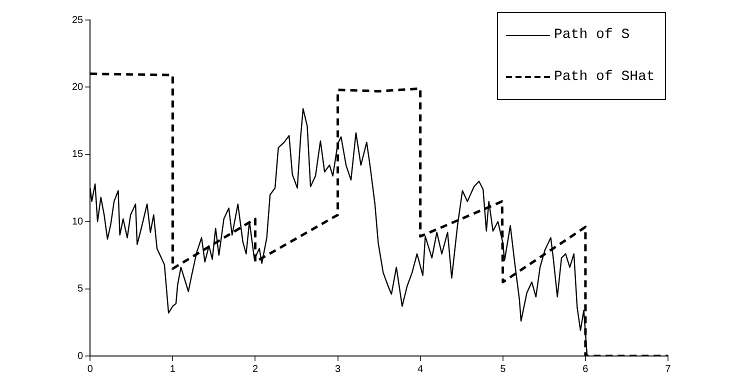 The image size is (736, 382). Describe the element at coordinates (503, 369) in the screenshot. I see `x-tick-label: 5` at that location.